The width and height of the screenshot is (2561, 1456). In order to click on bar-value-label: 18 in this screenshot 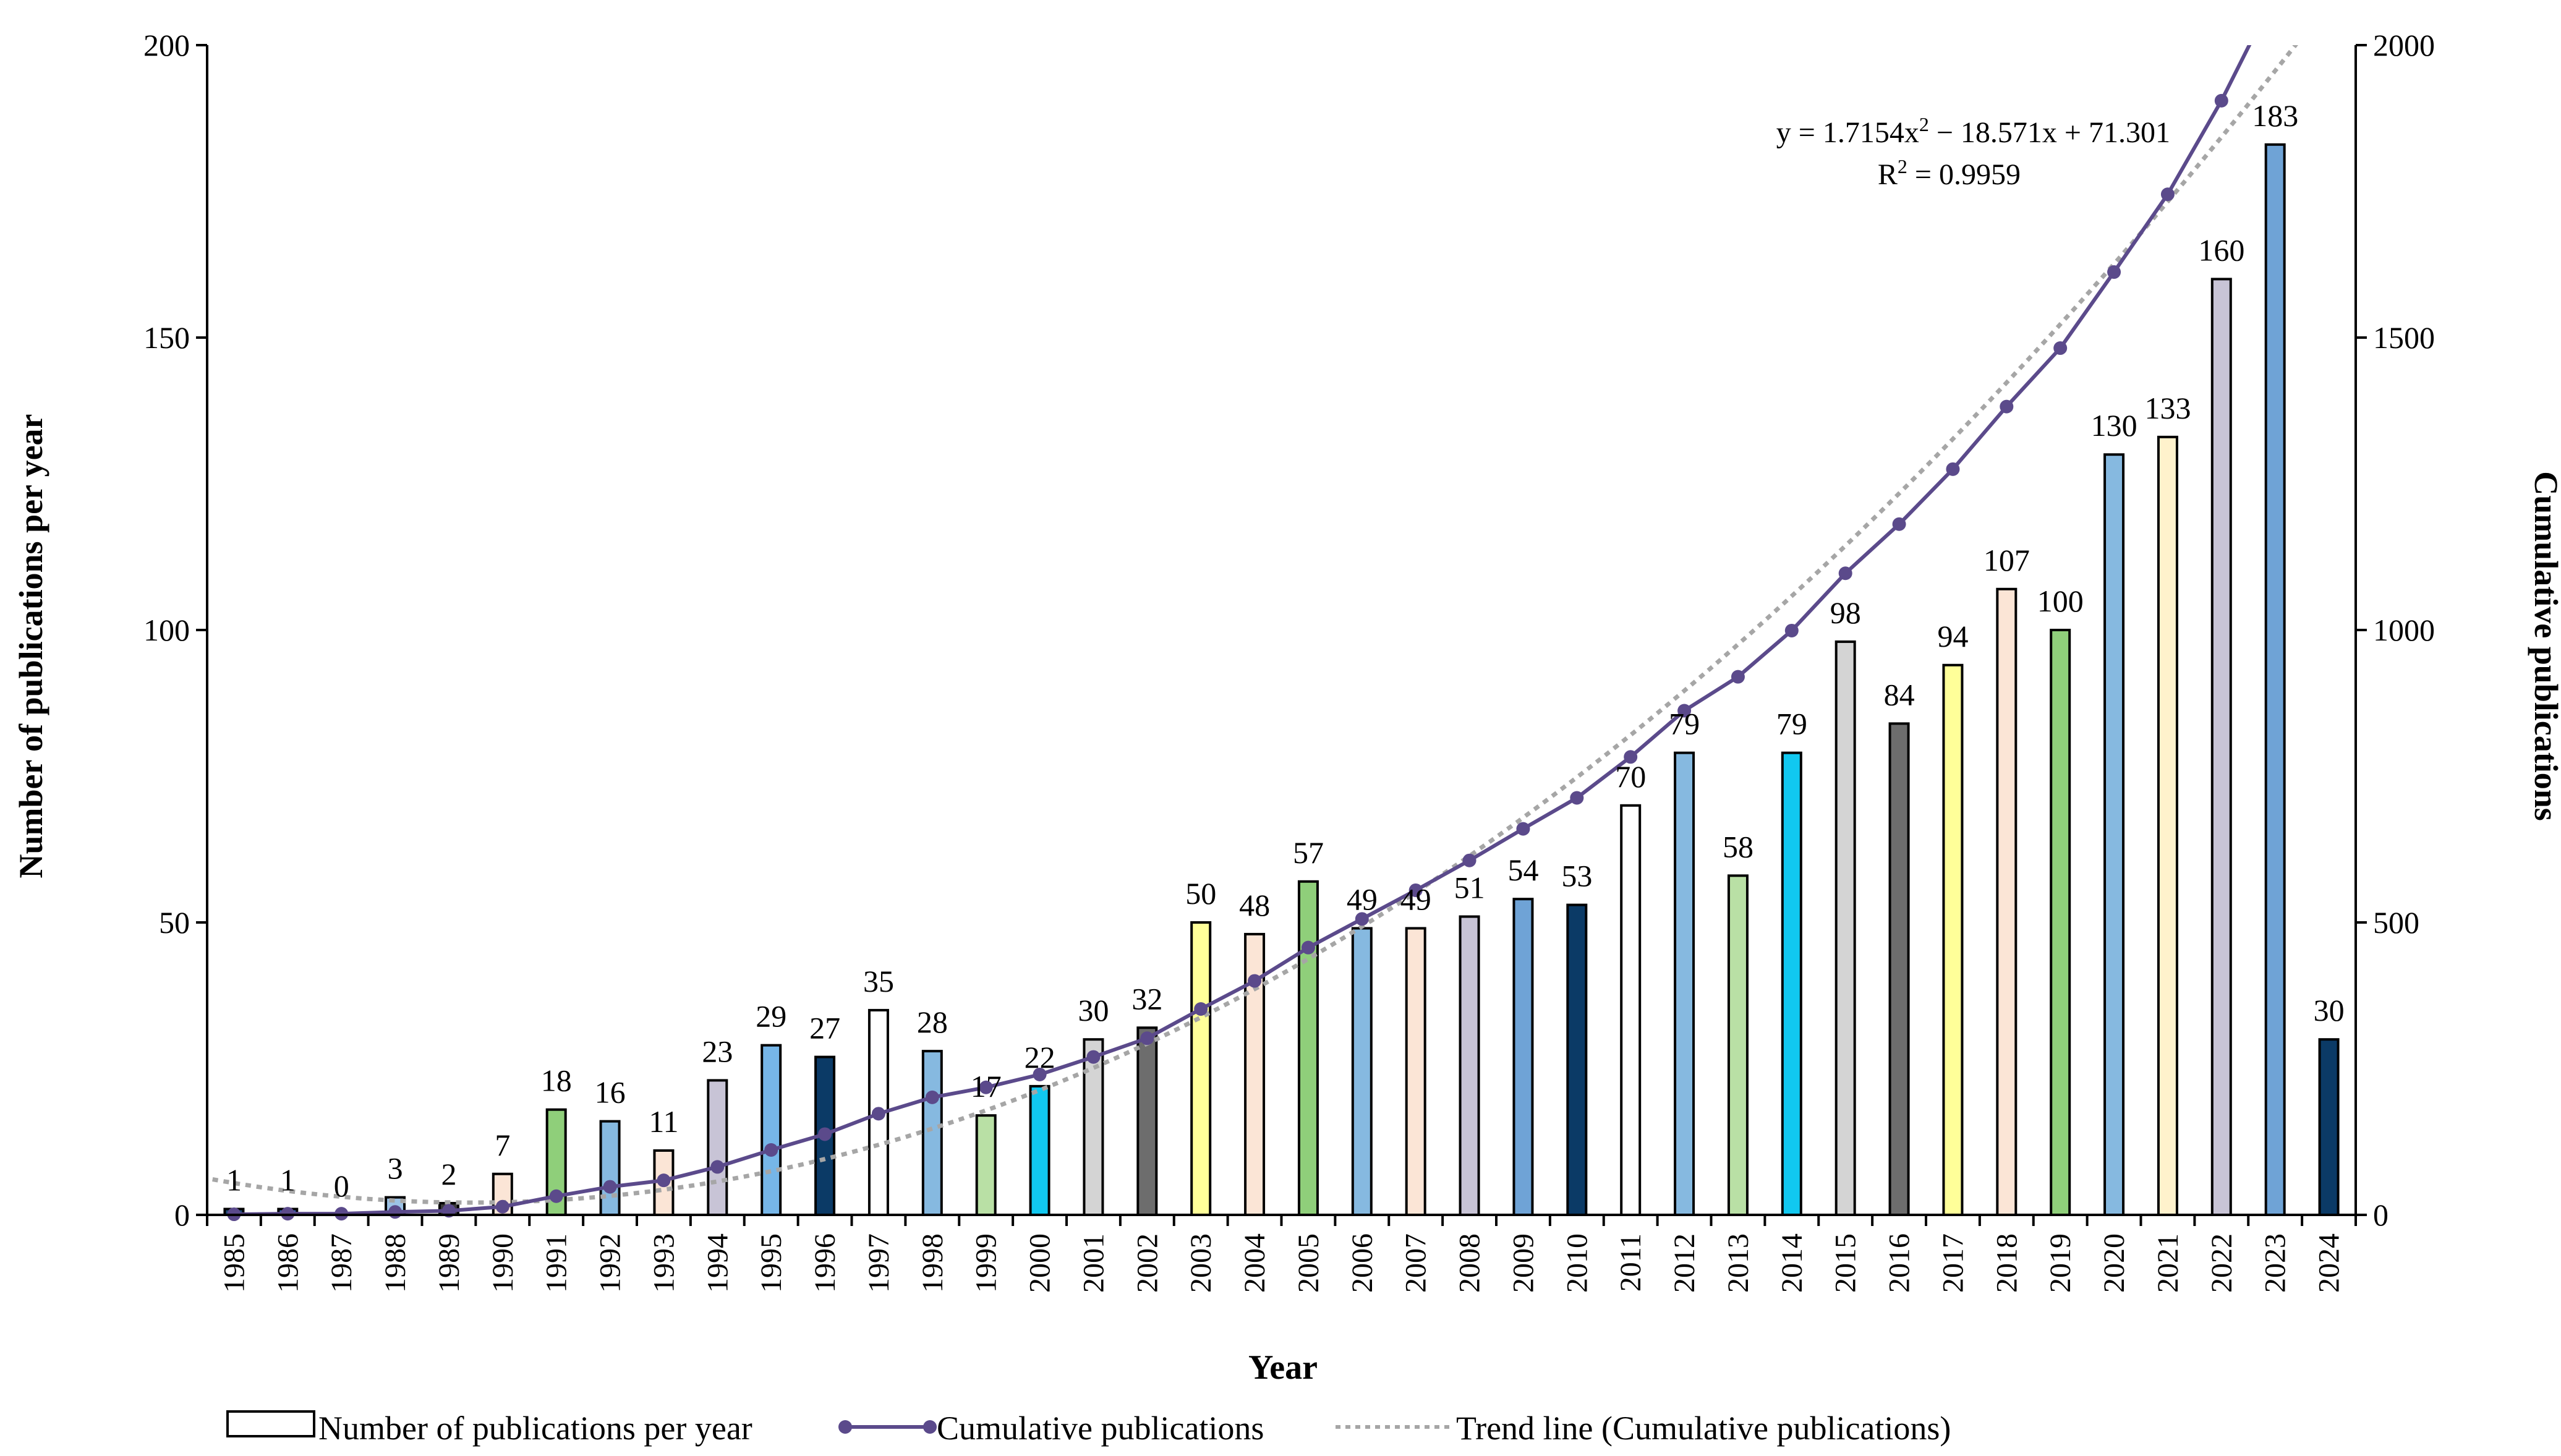, I will do `click(556, 1080)`.